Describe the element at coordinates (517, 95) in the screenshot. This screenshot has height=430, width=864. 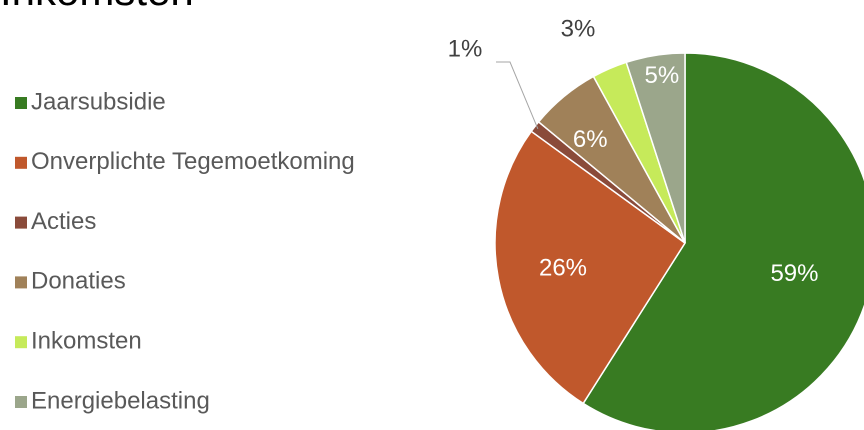
I see `leader-line` at that location.